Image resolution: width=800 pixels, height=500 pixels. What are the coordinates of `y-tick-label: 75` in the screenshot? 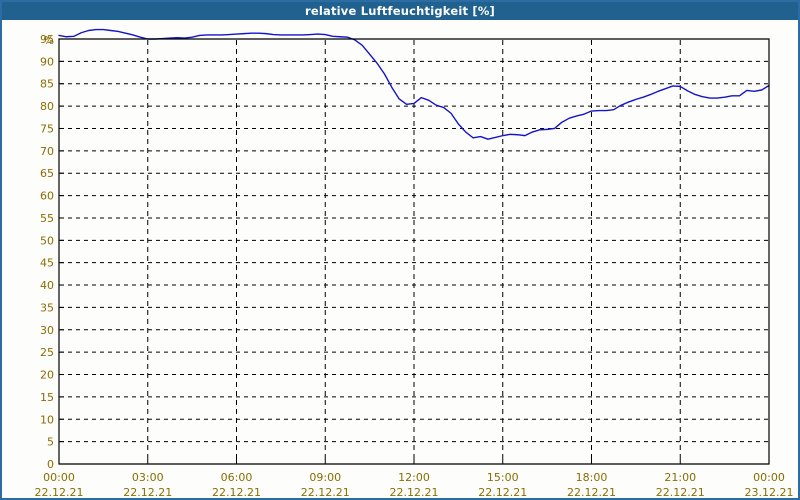 It's located at (47, 128).